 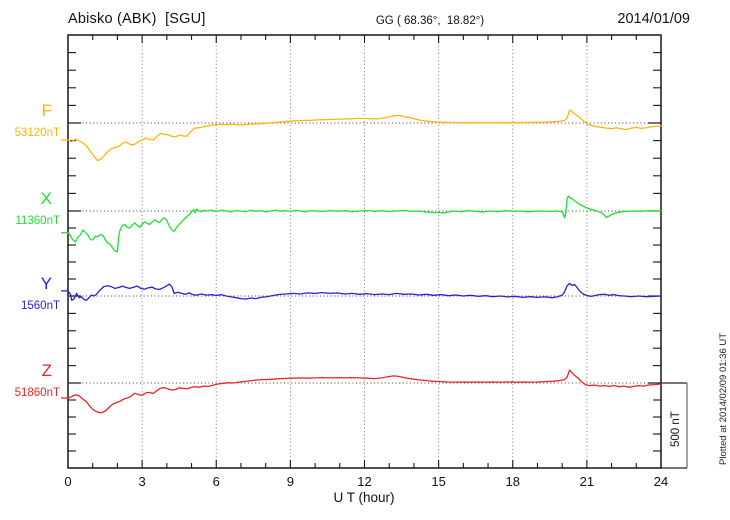 What do you see at coordinates (661, 481) in the screenshot?
I see `hour-tick-label: 24` at bounding box center [661, 481].